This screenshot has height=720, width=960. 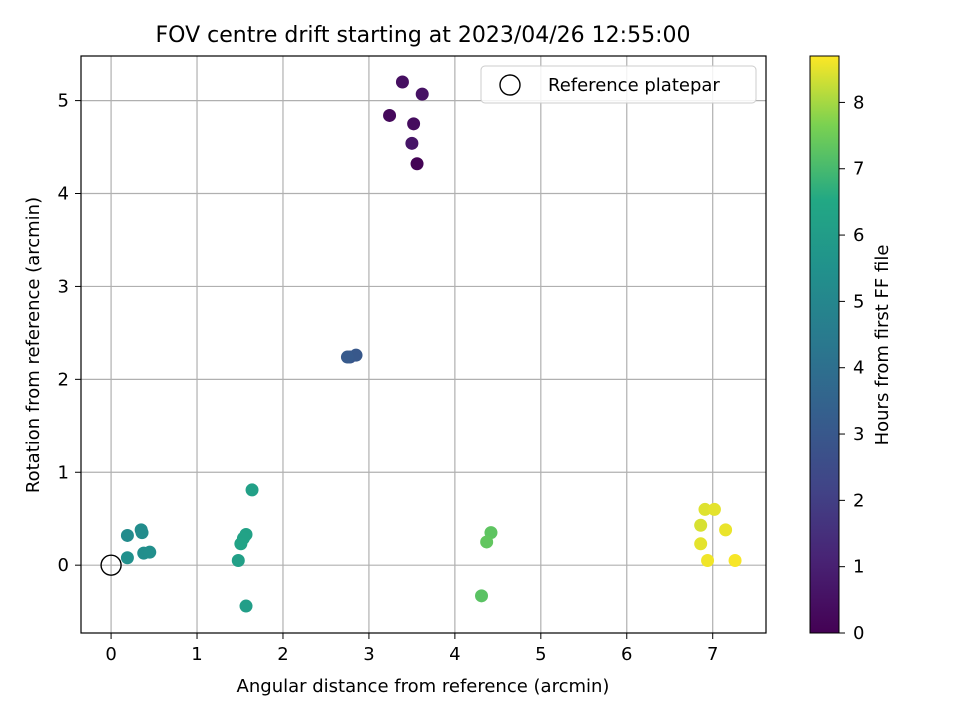 I want to click on legend: Reference platepar, so click(x=618, y=84).